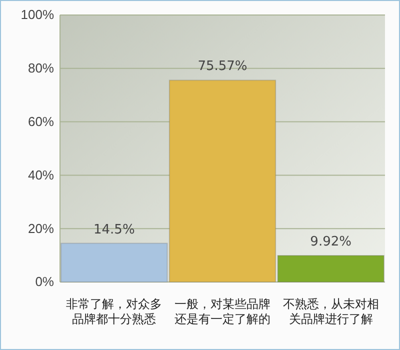 The image size is (400, 350). Describe the element at coordinates (37, 14) in the screenshot. I see `y-tick-label: 100%` at that location.